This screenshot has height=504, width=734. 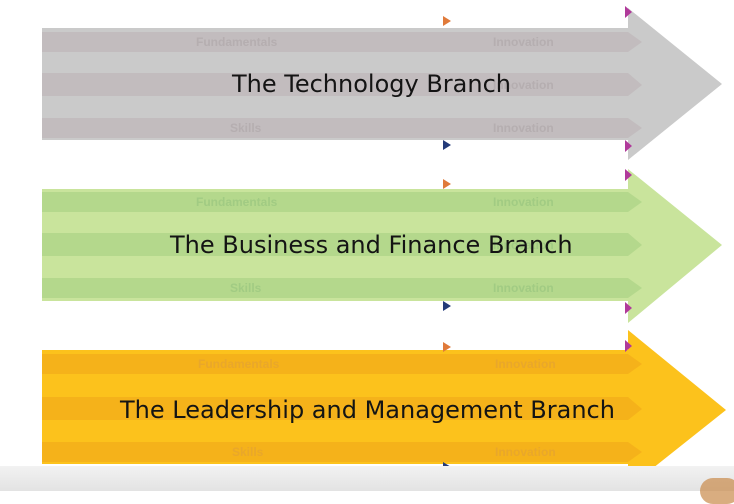 What do you see at coordinates (371, 84) in the screenshot?
I see `technology-branch-title: The Technology Branch` at bounding box center [371, 84].